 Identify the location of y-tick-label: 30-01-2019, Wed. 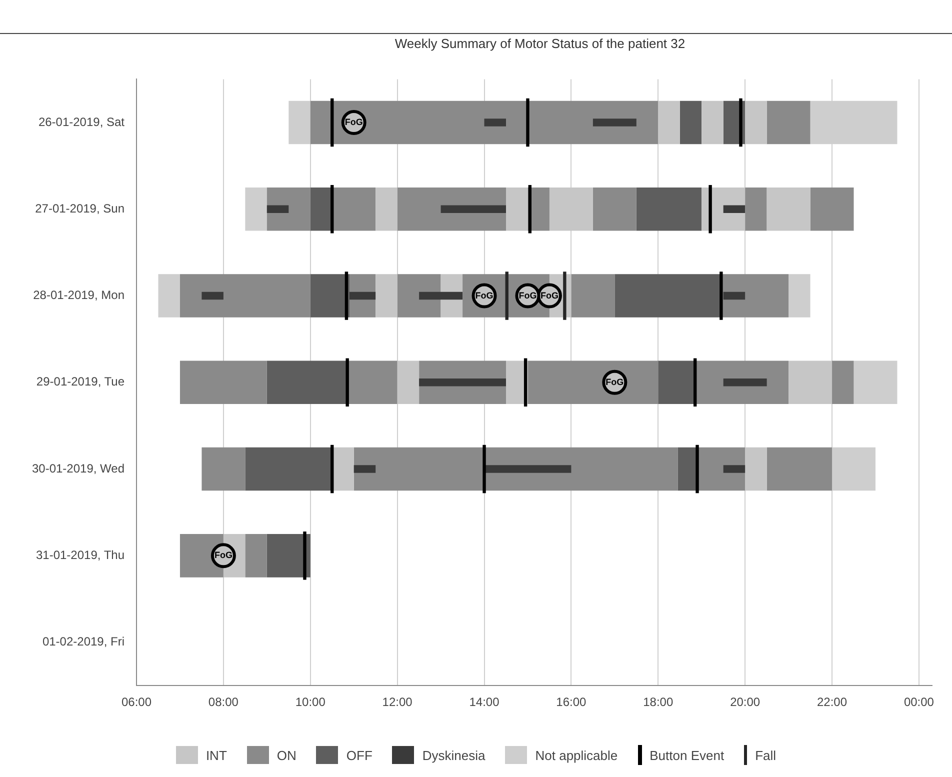
(78, 468).